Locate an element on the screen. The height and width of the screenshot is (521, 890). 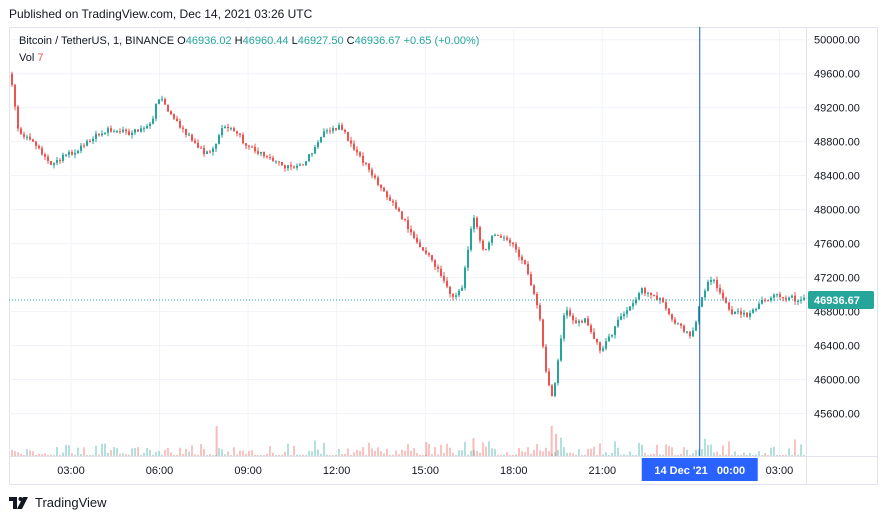
legend-open-label: O is located at coordinates (181, 41).